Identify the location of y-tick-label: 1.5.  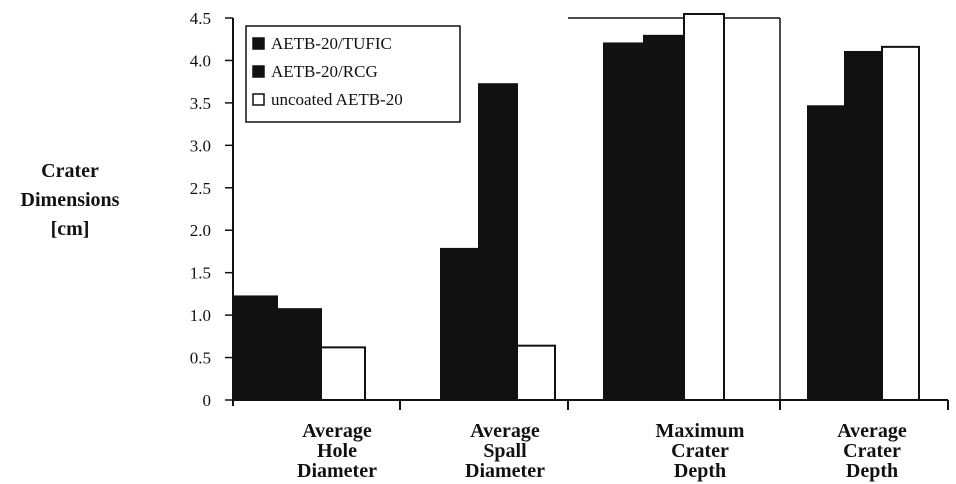
(200, 273).